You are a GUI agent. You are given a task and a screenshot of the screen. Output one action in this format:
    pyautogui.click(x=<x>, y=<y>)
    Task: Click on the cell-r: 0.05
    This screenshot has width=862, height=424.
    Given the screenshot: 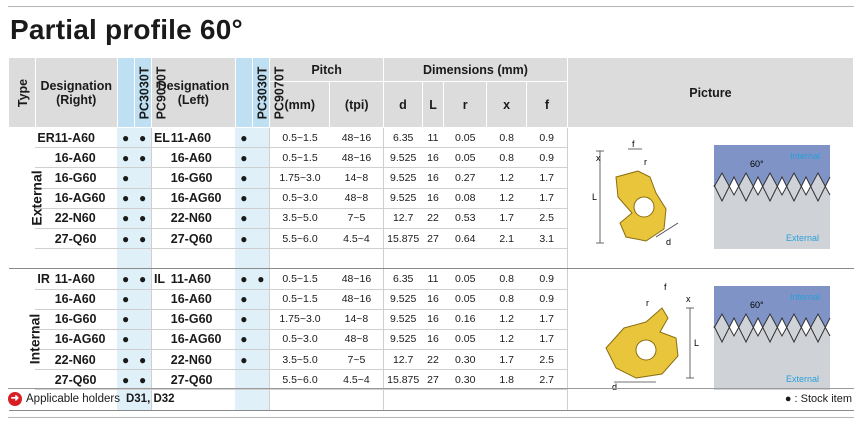 What is the action you would take?
    pyautogui.click(x=465, y=138)
    